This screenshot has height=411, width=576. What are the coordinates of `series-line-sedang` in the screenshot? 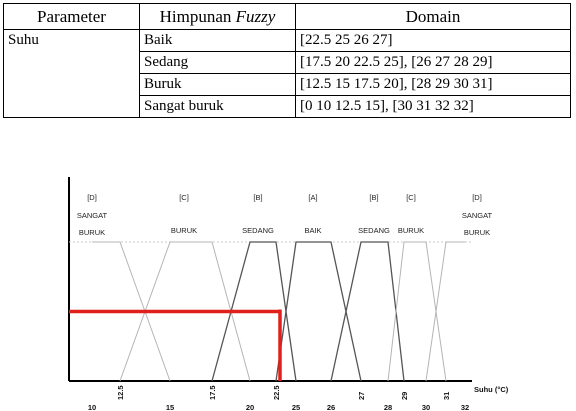 It's located at (367, 311).